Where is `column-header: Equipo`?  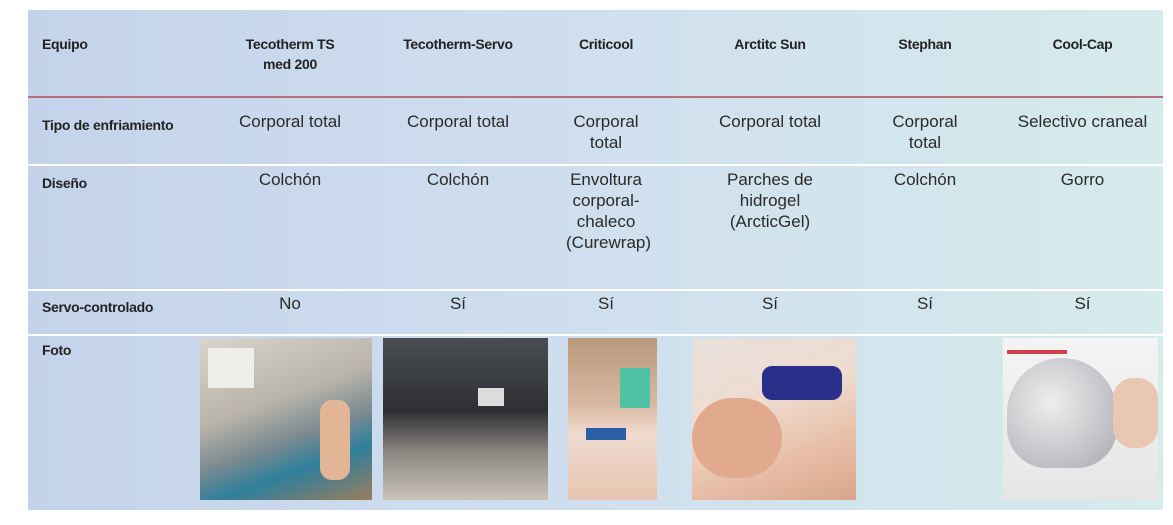
column-header: Equipo is located at coordinates (65, 44).